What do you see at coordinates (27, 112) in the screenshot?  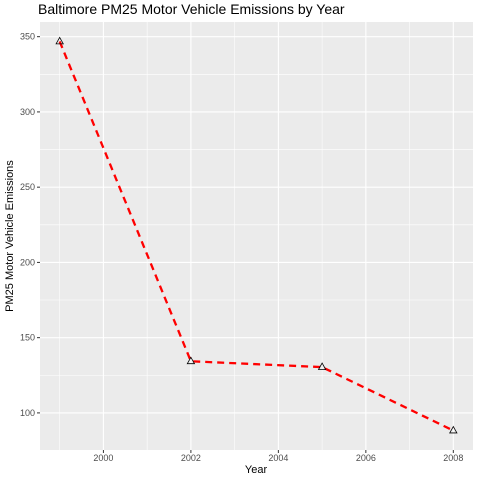 I see `y-tick-label: 300` at bounding box center [27, 112].